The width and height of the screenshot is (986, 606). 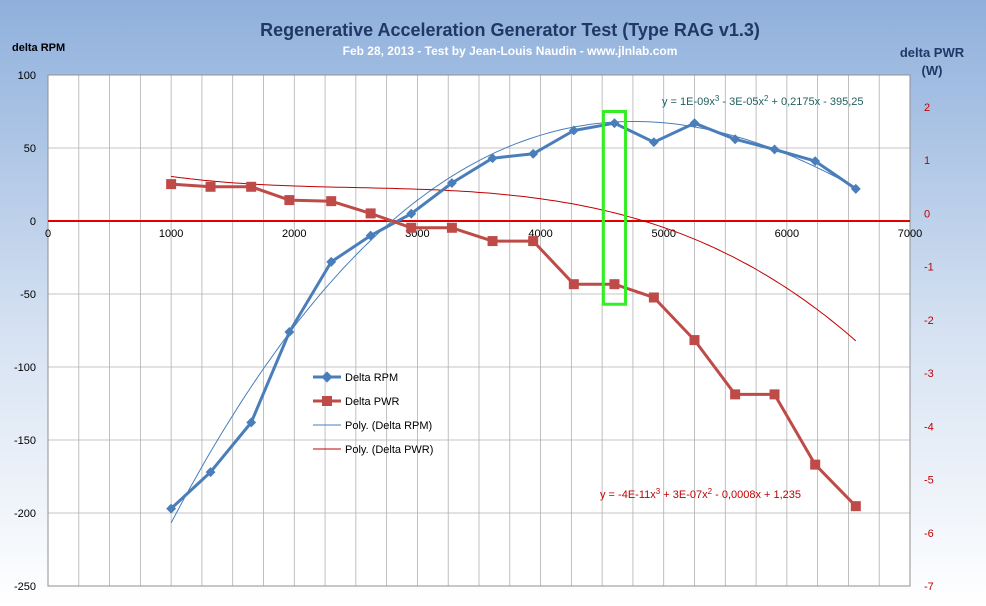 I want to click on right-tick-label: -1, so click(x=929, y=268).